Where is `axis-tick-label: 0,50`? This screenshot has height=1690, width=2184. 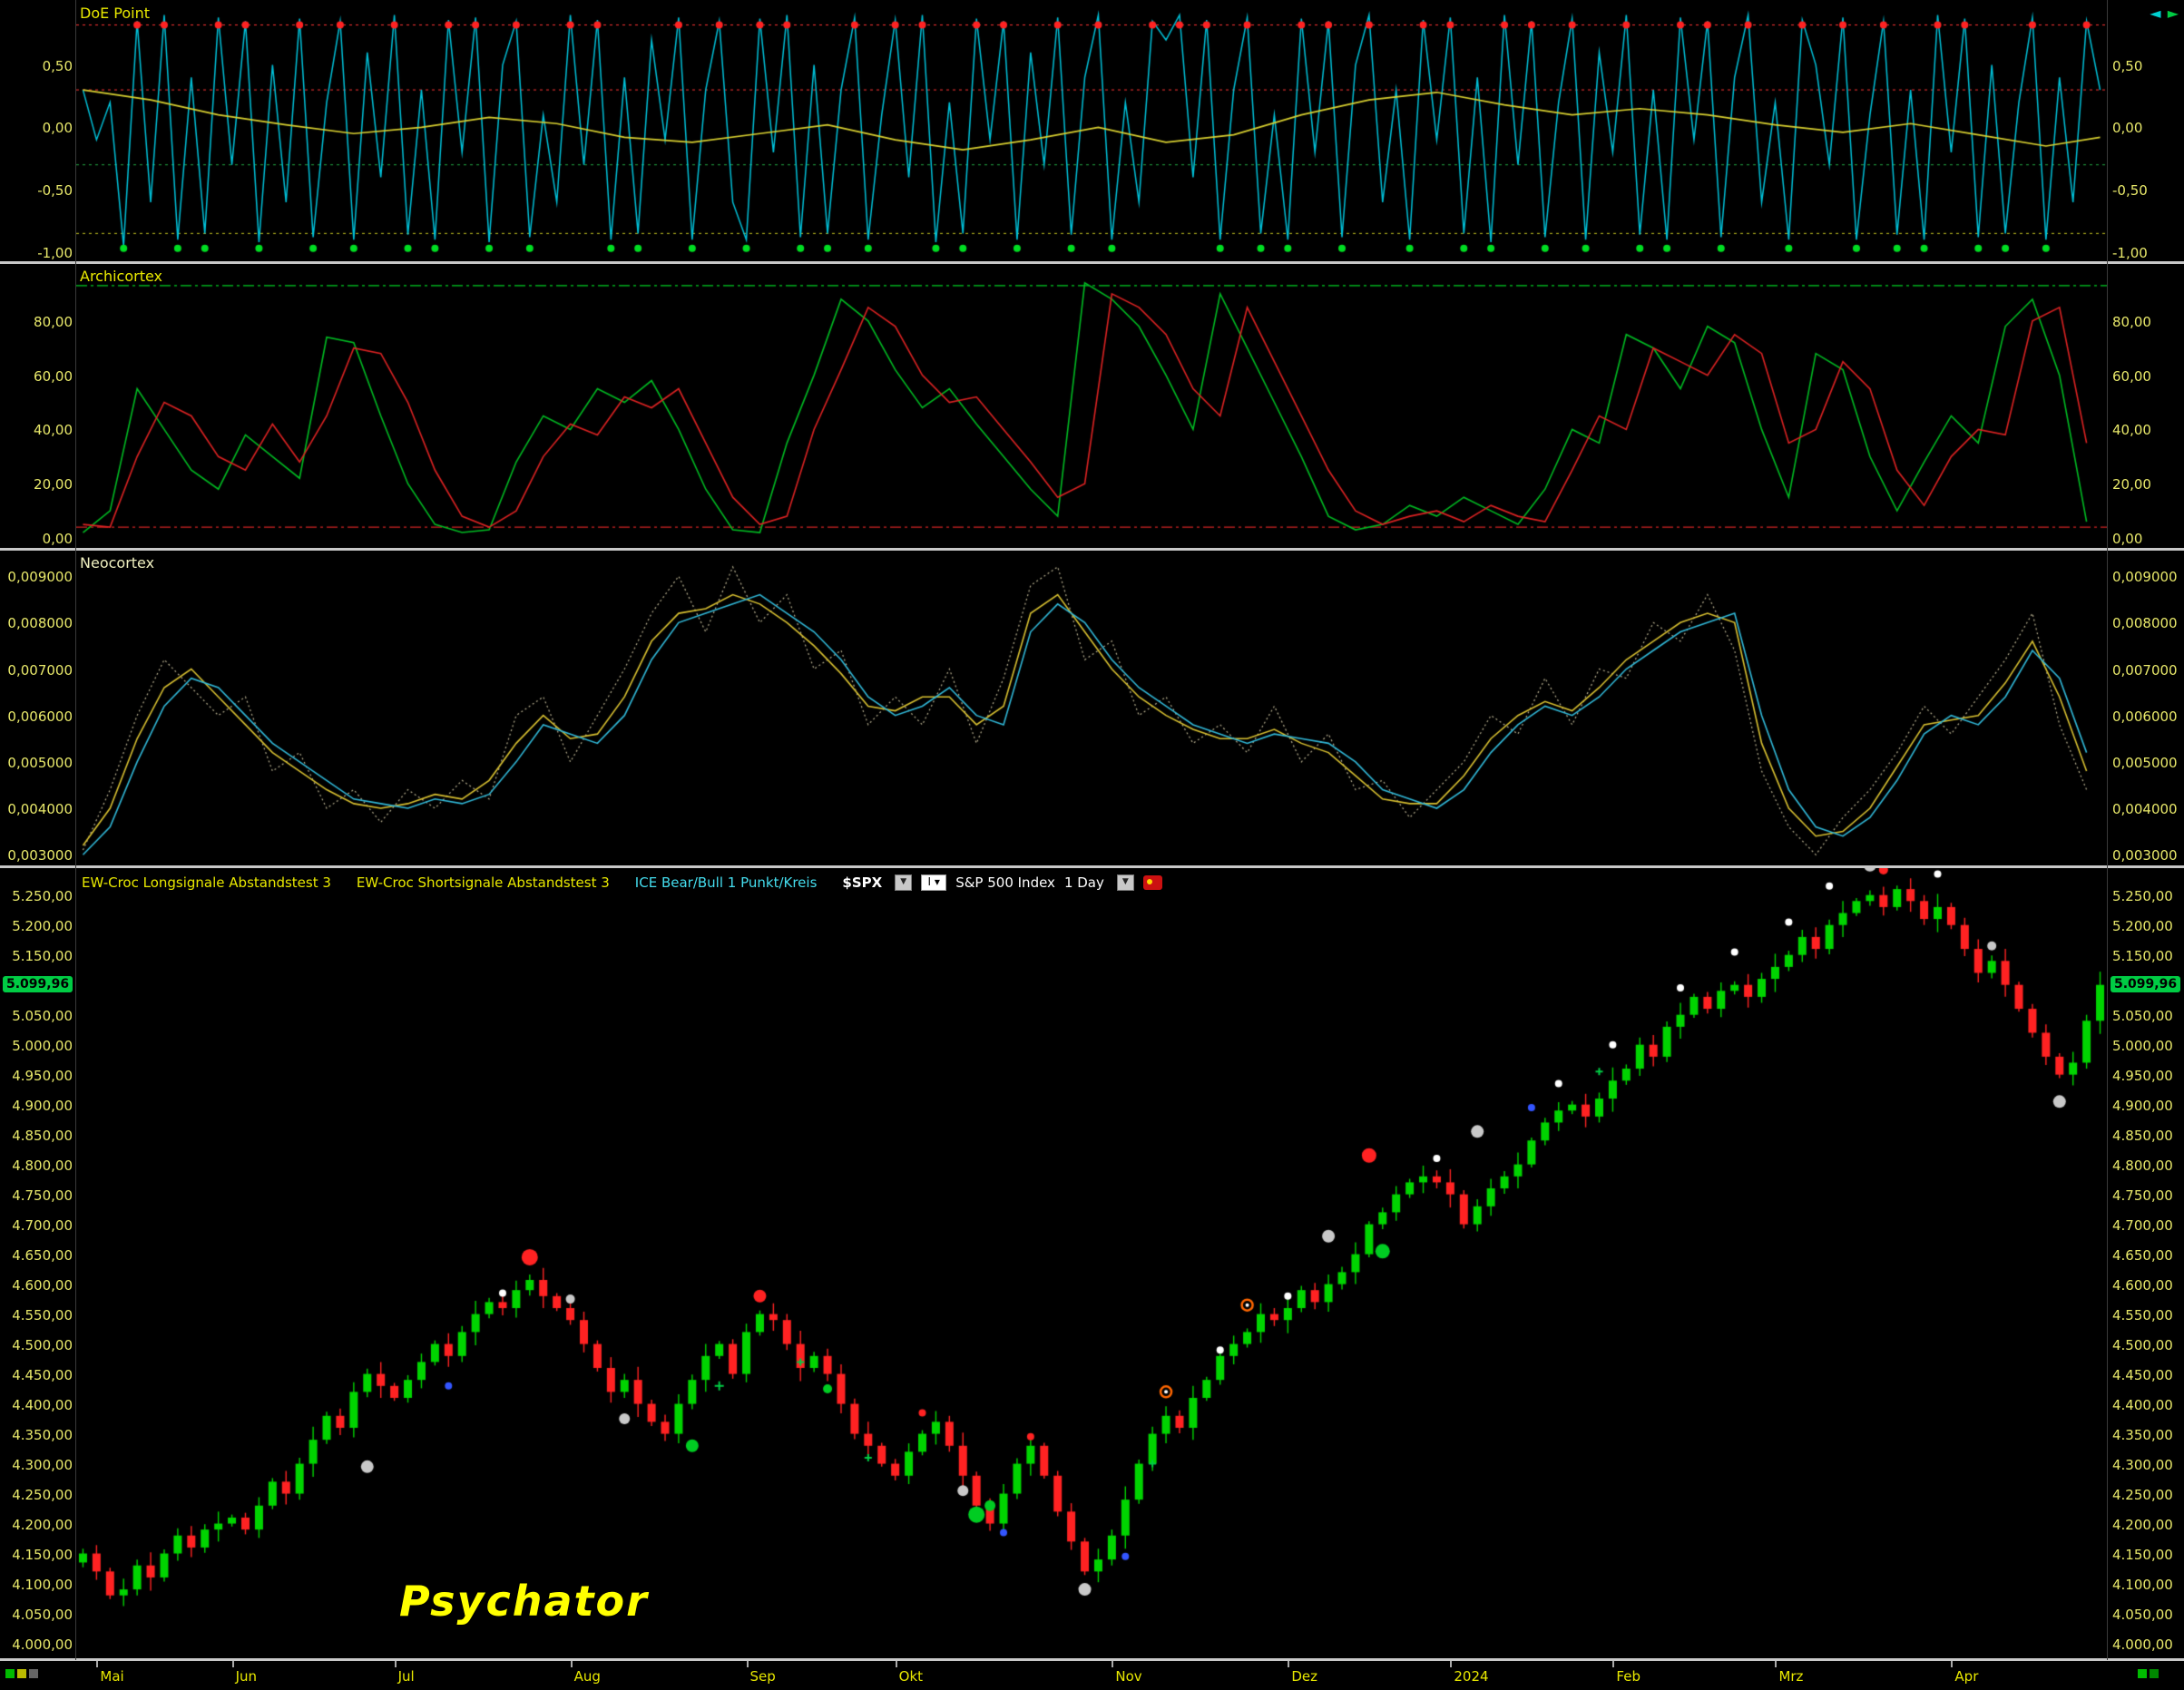 axis-tick-label: 0,50 is located at coordinates (2128, 65).